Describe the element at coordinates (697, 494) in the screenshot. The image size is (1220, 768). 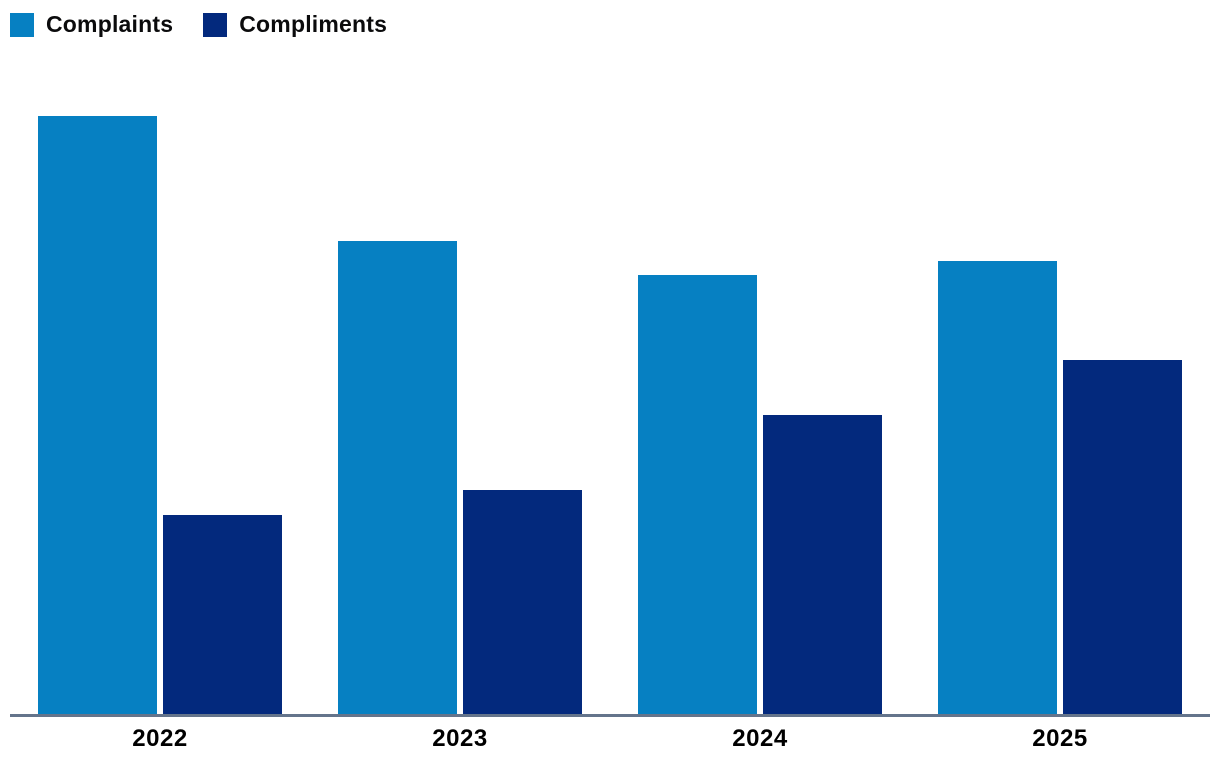
I see `bar-complaints-2024` at that location.